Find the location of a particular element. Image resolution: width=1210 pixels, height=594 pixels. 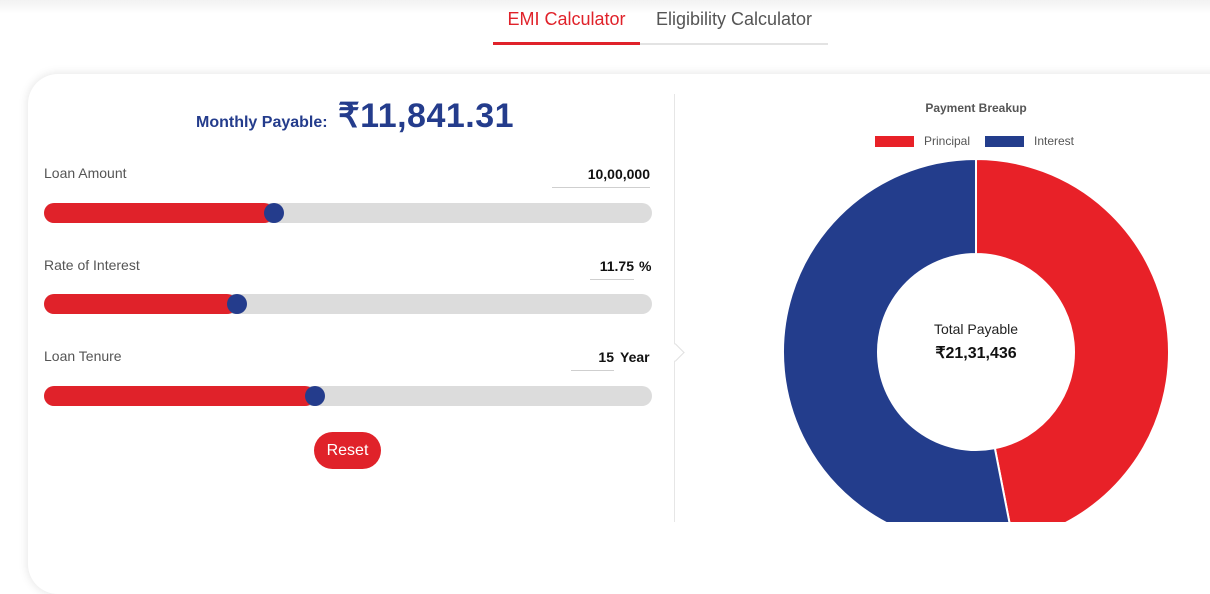

total-payable-value: ₹21,31,436 is located at coordinates (976, 353).